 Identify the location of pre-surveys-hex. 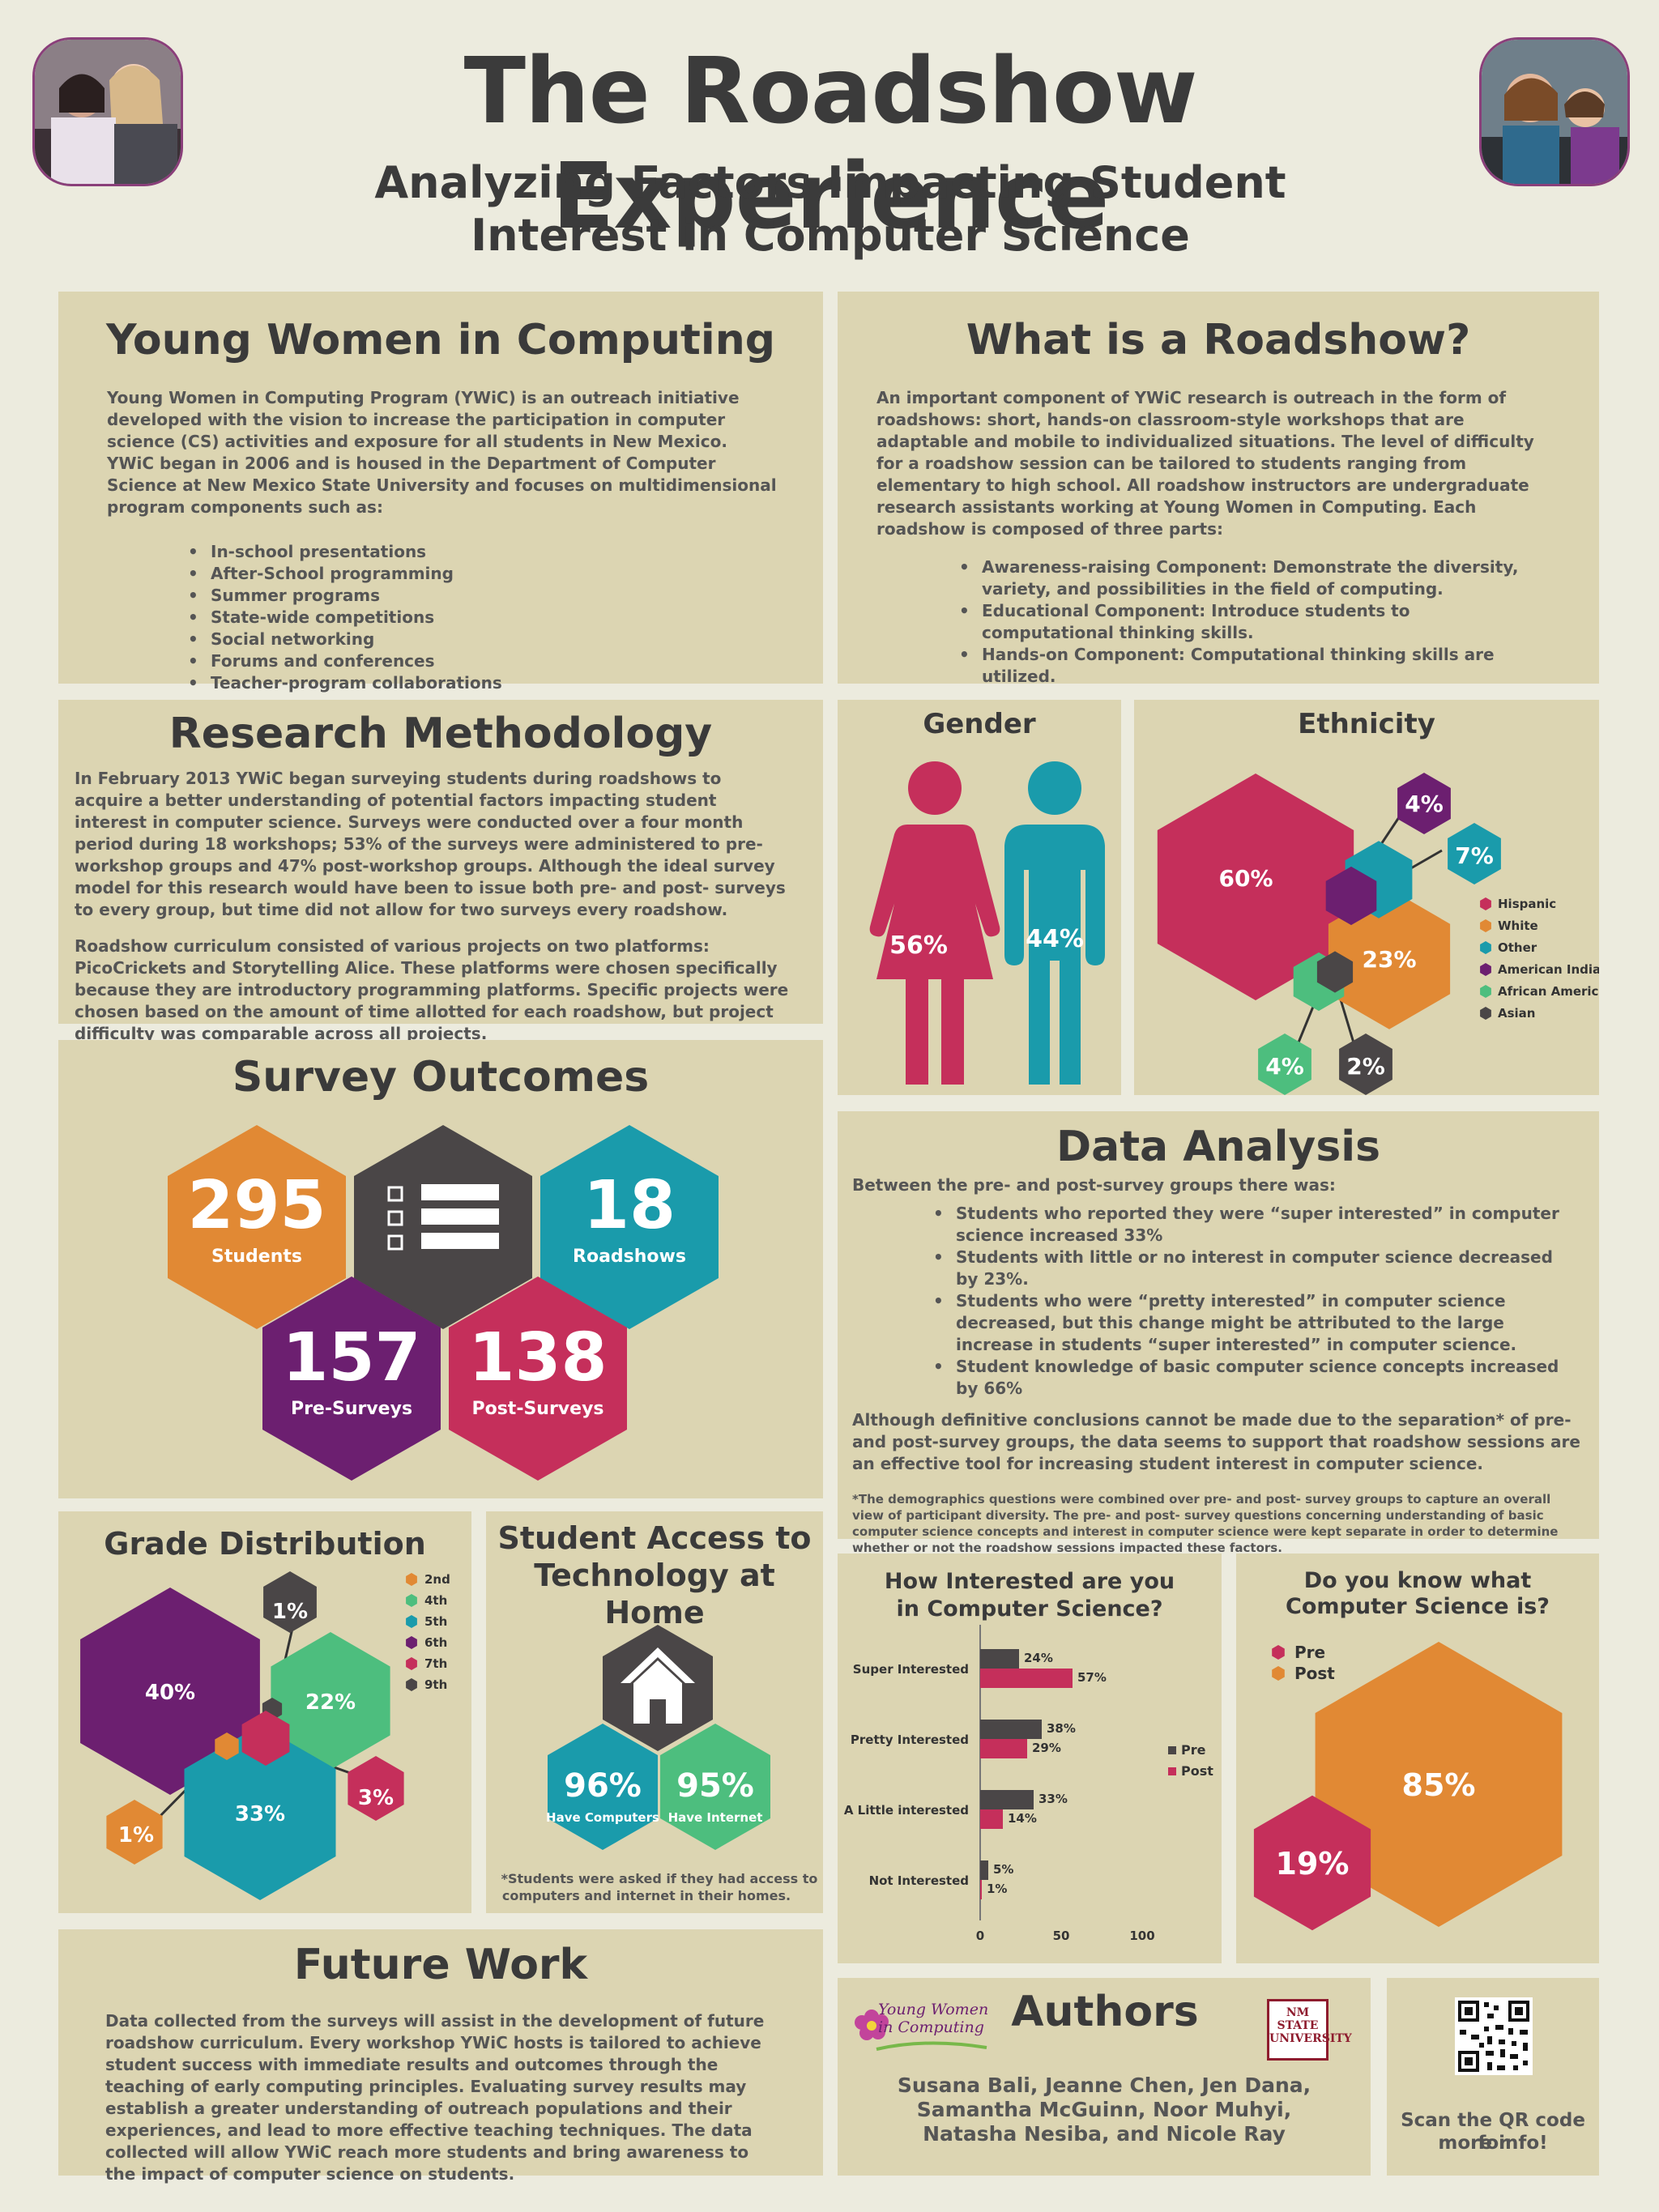
(351, 1378).